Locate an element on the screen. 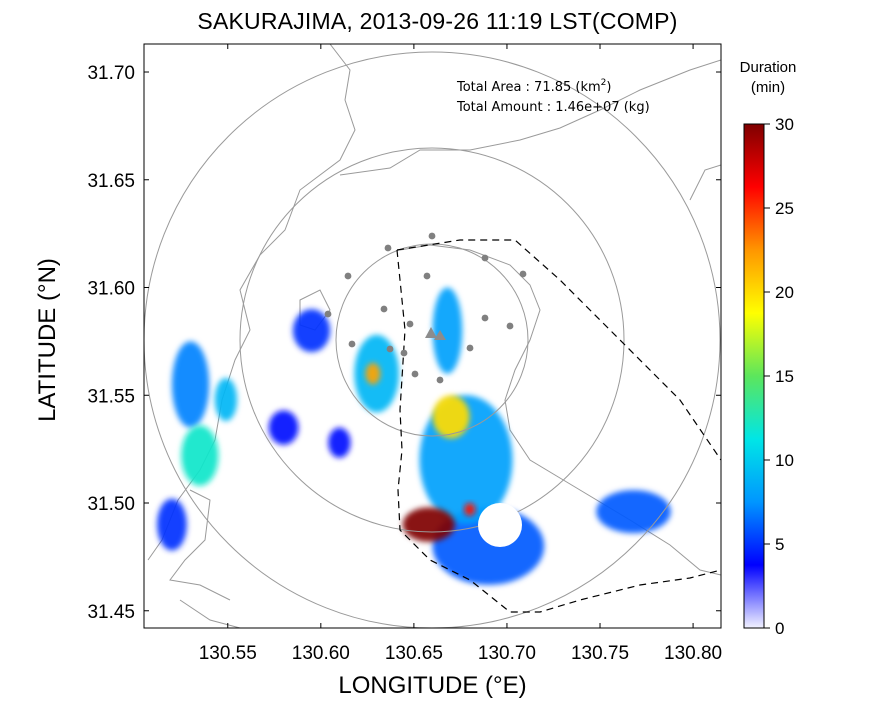  colorbar-unit: (min) is located at coordinates (768, 87).